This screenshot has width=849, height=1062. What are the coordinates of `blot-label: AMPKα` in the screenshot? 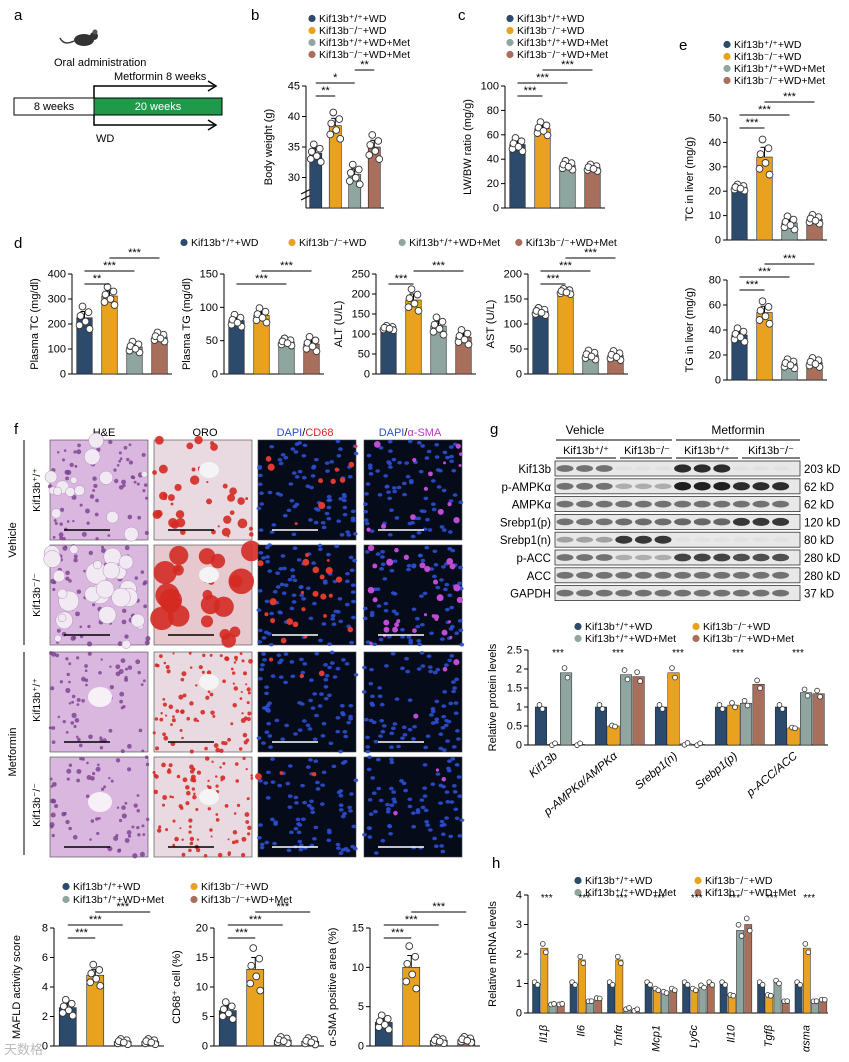 It's located at (532, 506).